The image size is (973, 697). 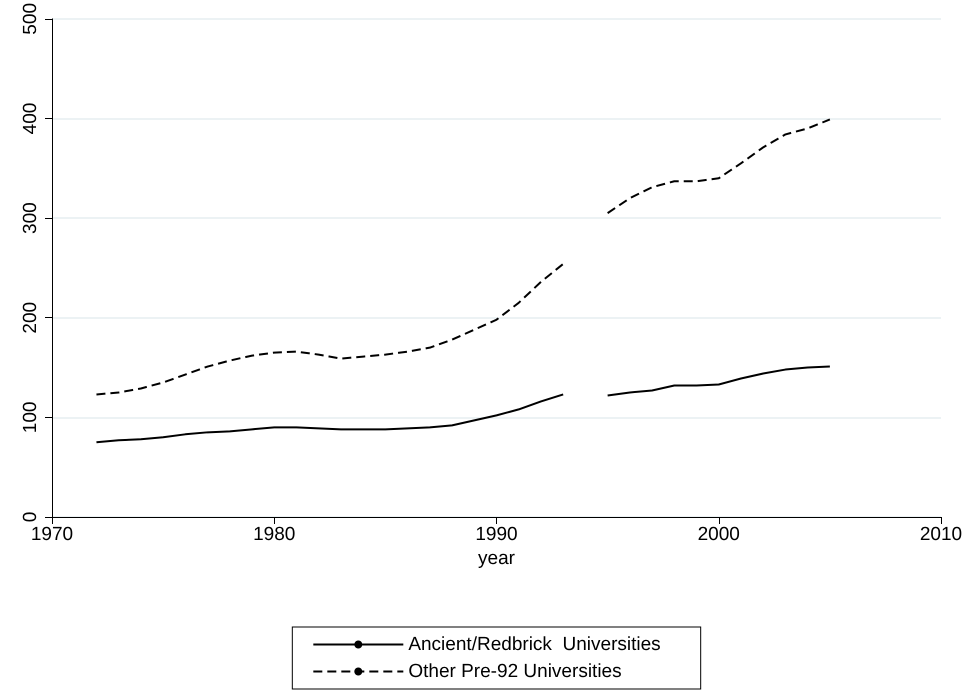 What do you see at coordinates (30, 218) in the screenshot?
I see `y-tick-label: 300` at bounding box center [30, 218].